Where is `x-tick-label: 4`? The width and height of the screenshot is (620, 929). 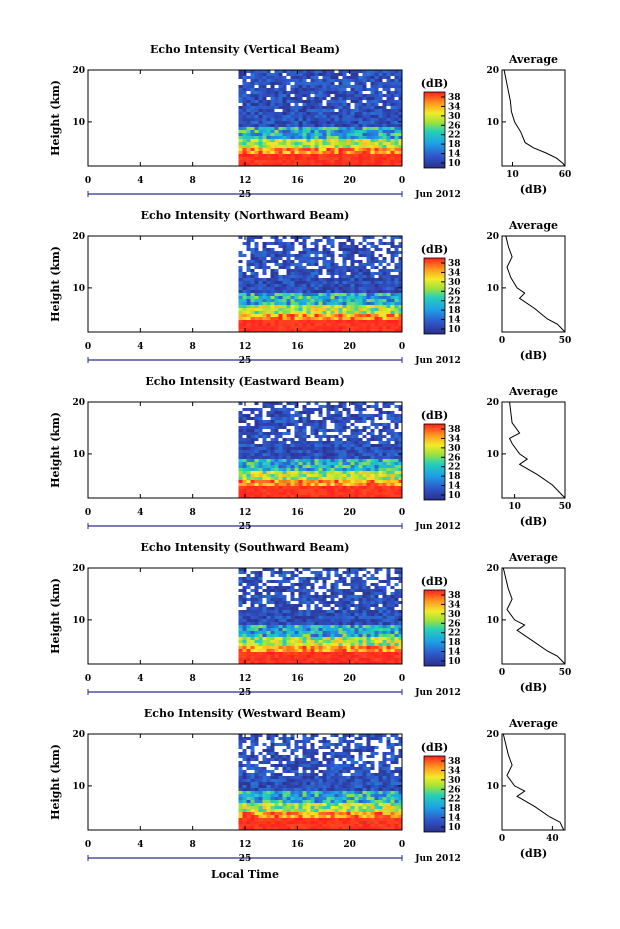 x-tick-label: 4 is located at coordinates (140, 513).